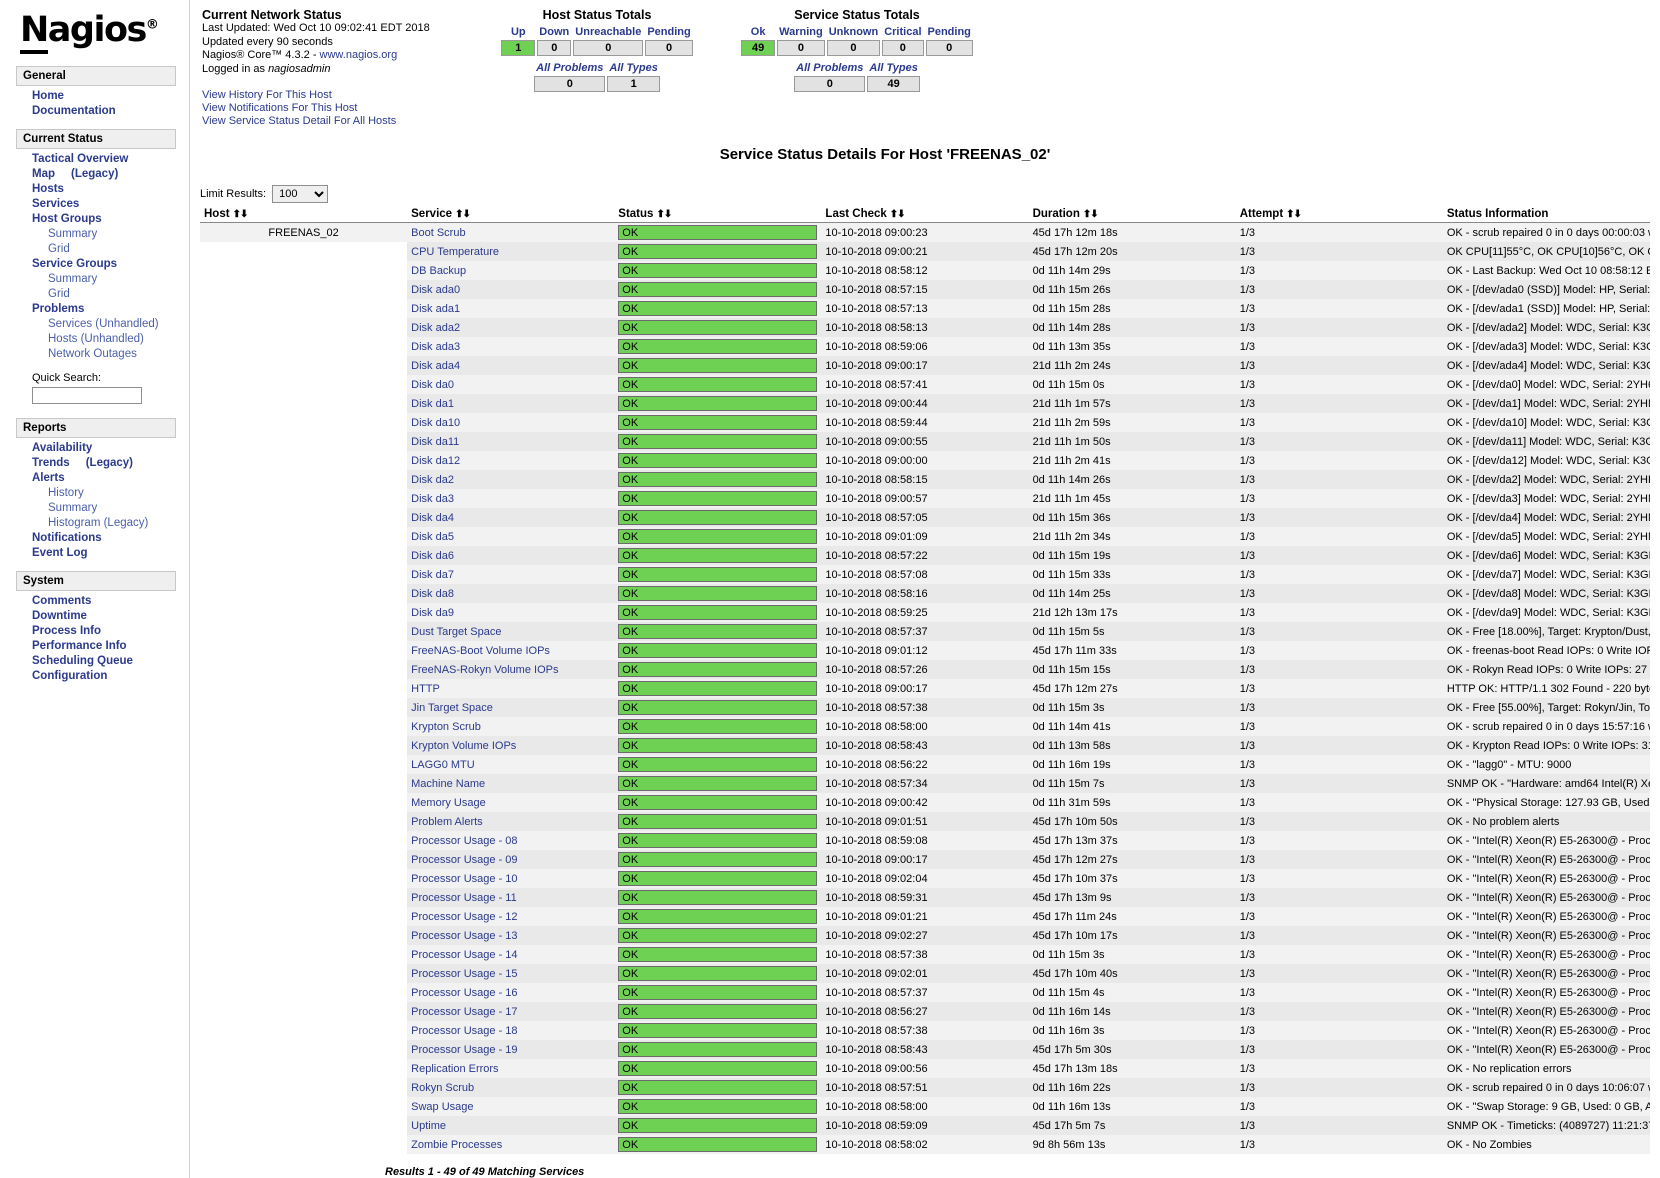  What do you see at coordinates (830, 68) in the screenshot?
I see `subtotals-header: All Problems` at bounding box center [830, 68].